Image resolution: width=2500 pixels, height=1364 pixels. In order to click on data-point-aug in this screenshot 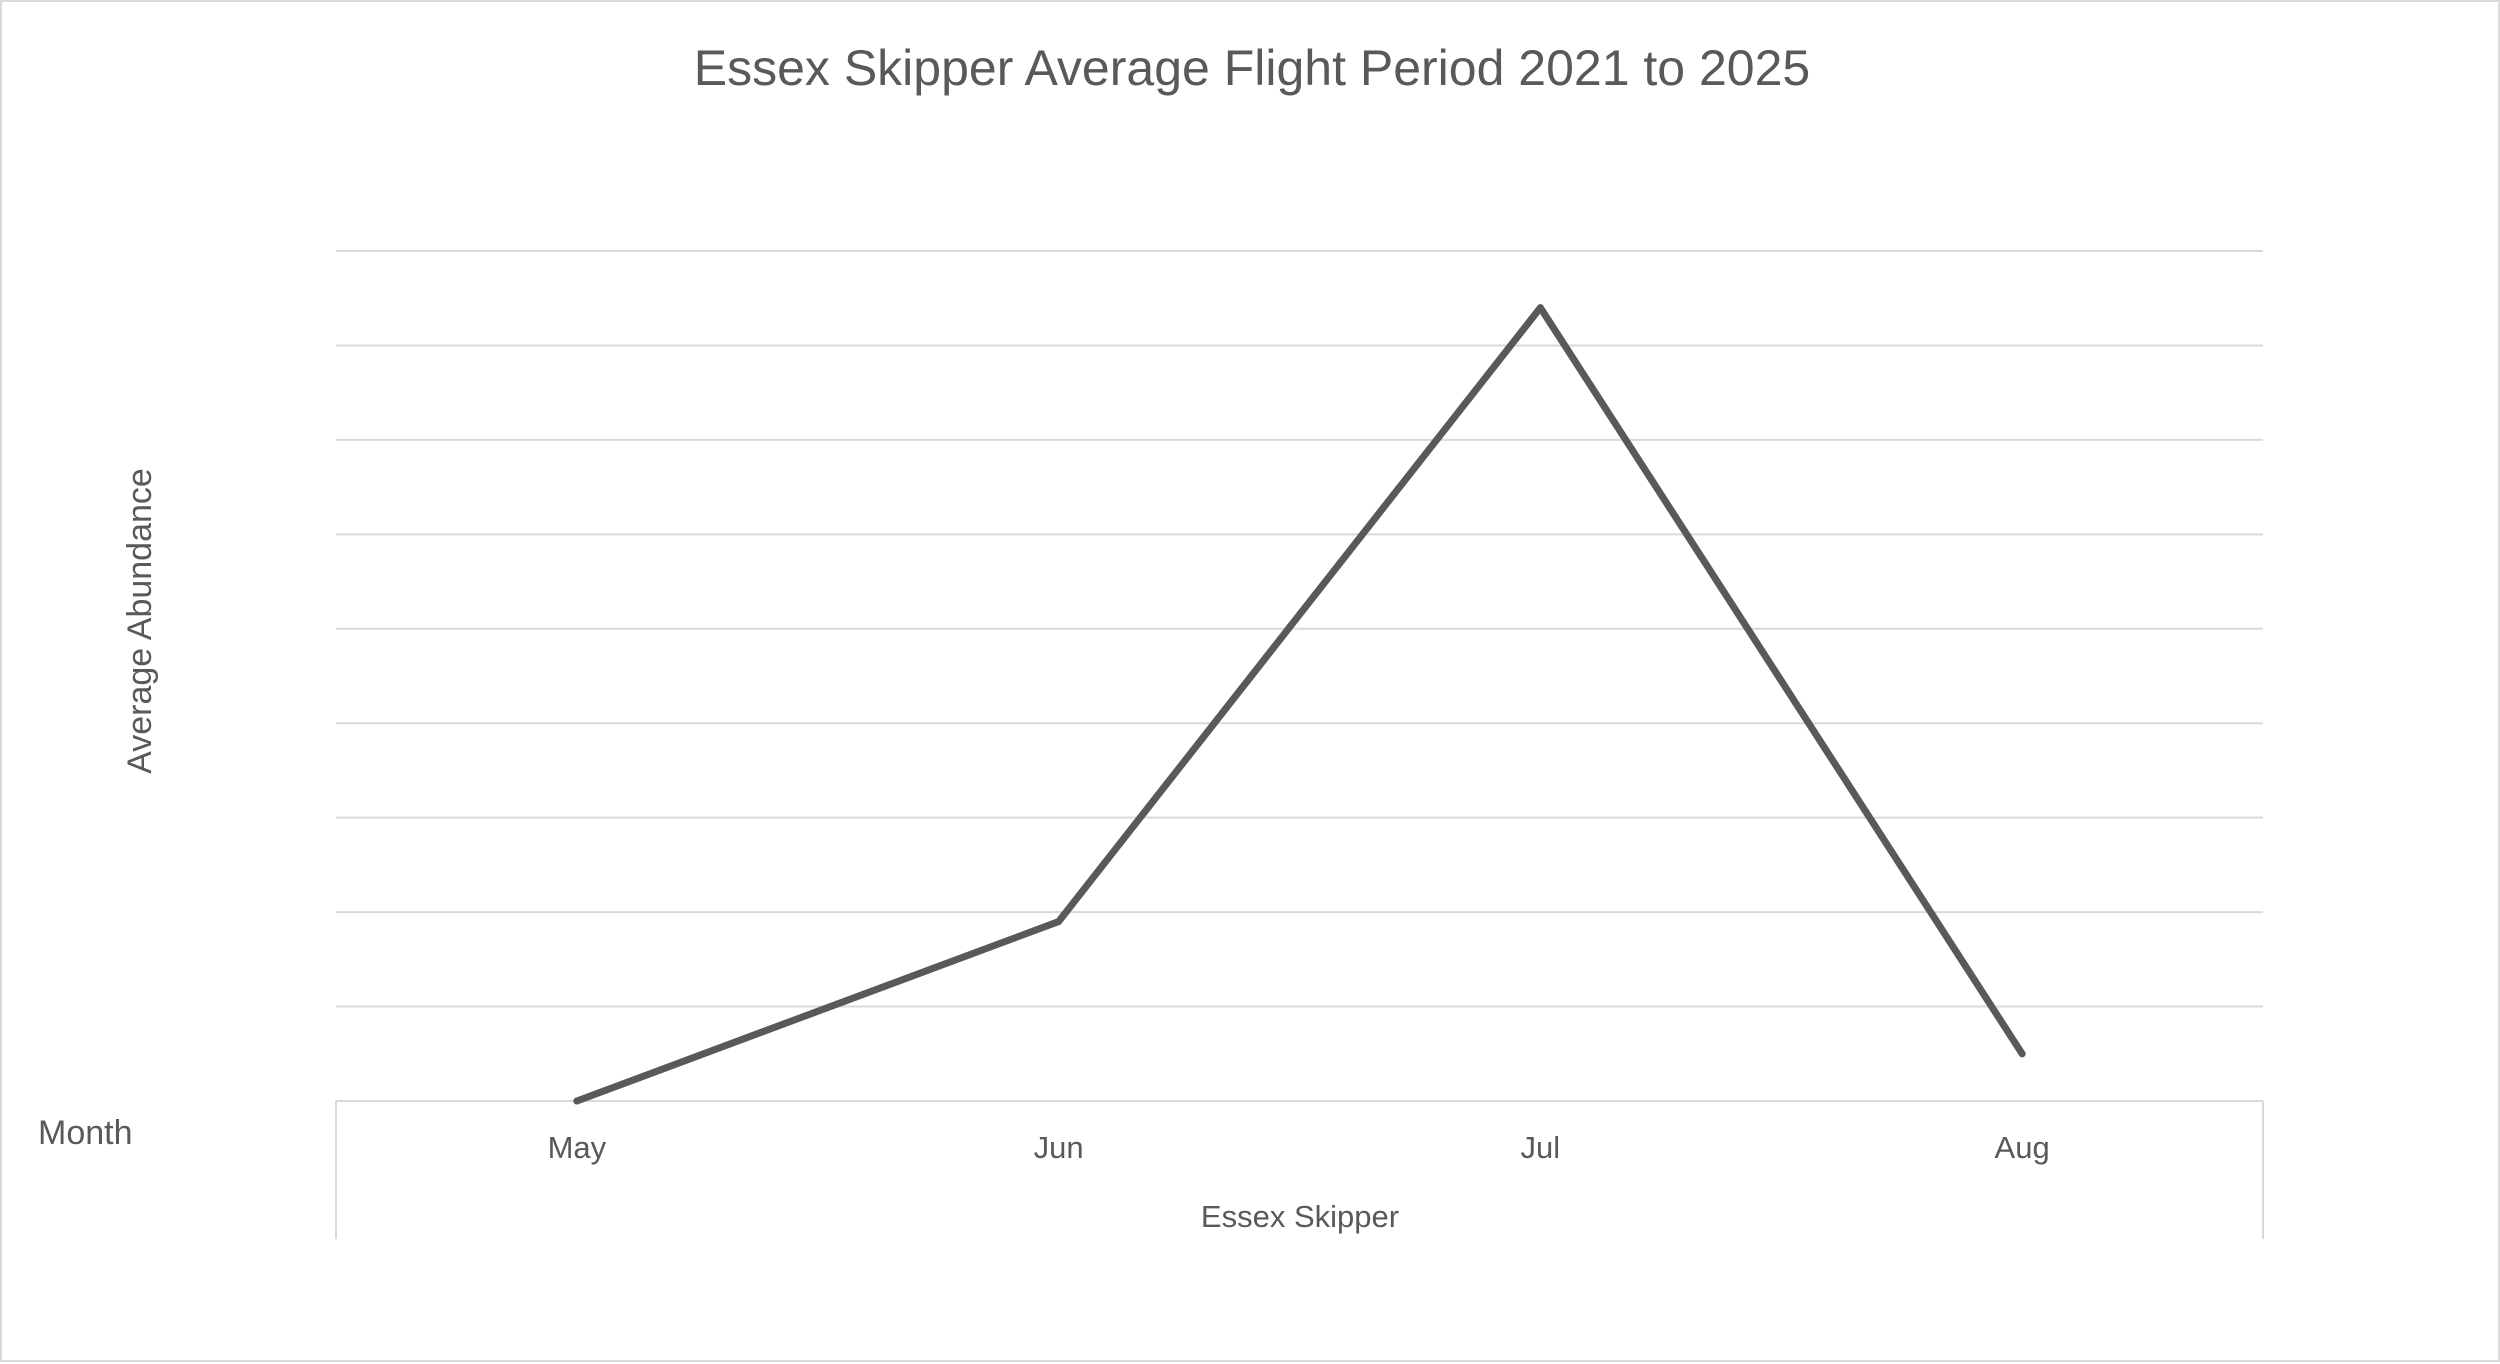, I will do `click(2022, 1054)`.